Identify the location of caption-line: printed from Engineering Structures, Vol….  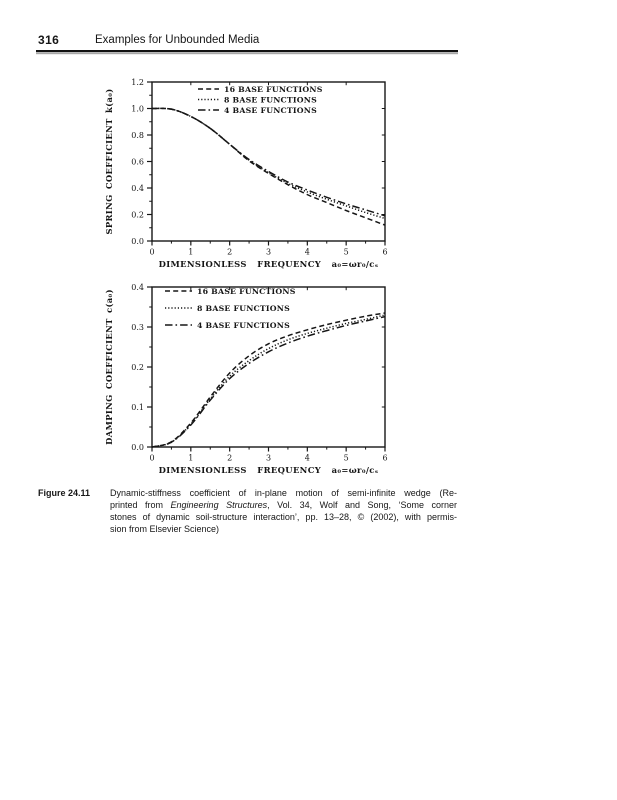
(284, 505).